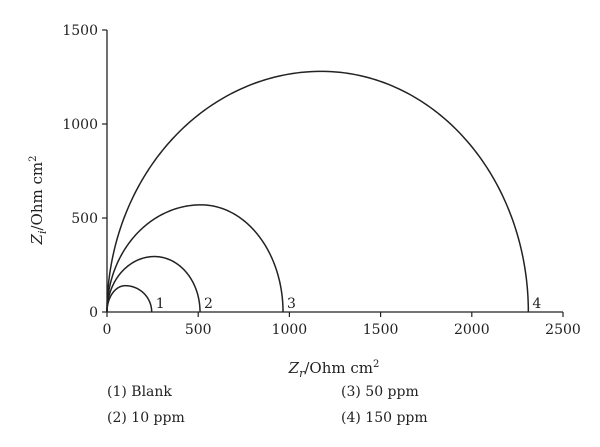  I want to click on x-tick-label: 1000, so click(290, 330).